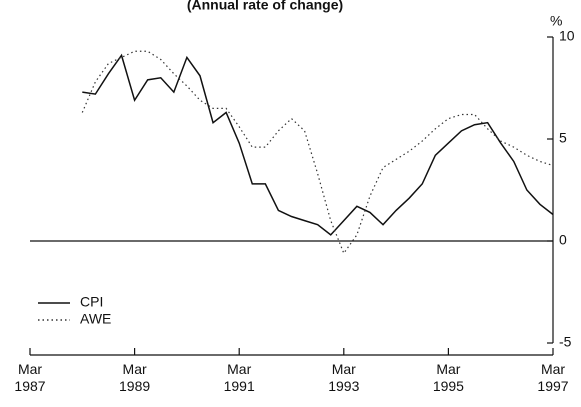 This screenshot has width=581, height=407. I want to click on x-tick-label: Mar 1987, so click(29, 377).